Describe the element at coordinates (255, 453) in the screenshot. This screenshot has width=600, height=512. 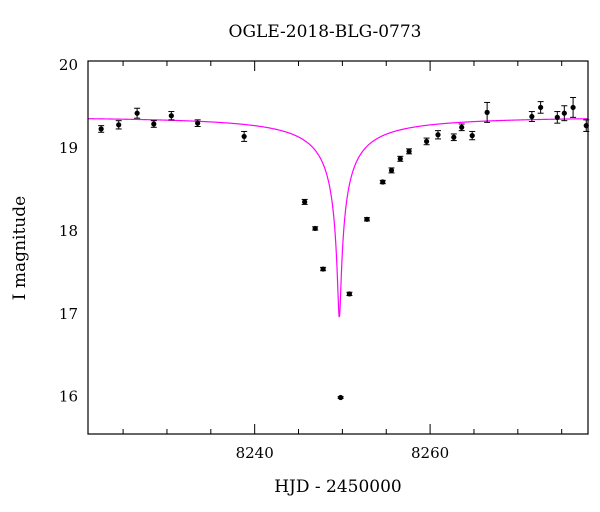
I see `x-tick-label: 8240` at that location.